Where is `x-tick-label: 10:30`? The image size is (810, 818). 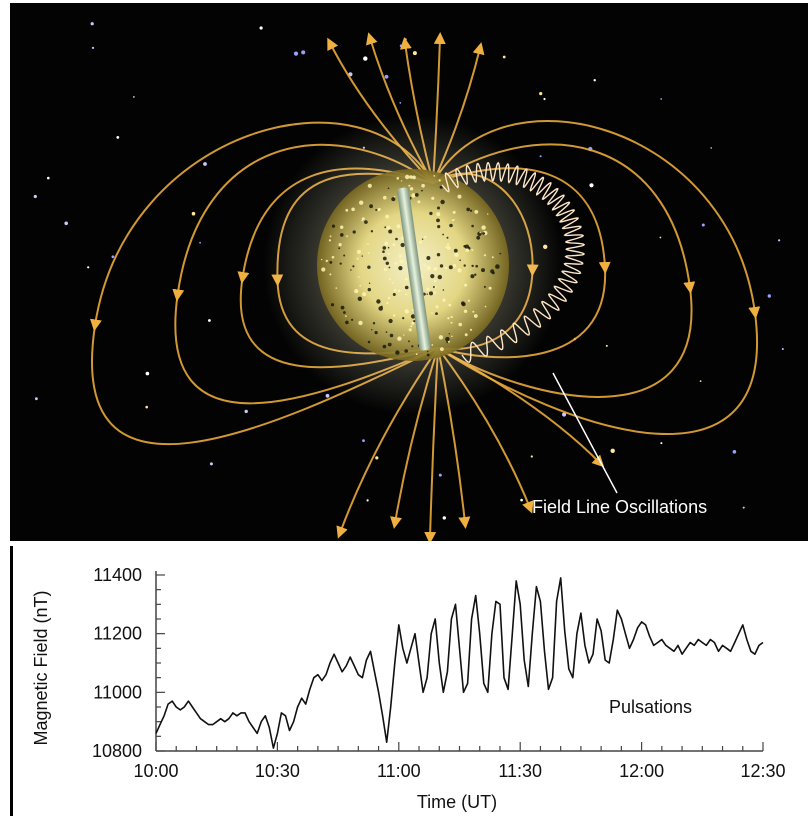
x-tick-label: 10:30 is located at coordinates (277, 771).